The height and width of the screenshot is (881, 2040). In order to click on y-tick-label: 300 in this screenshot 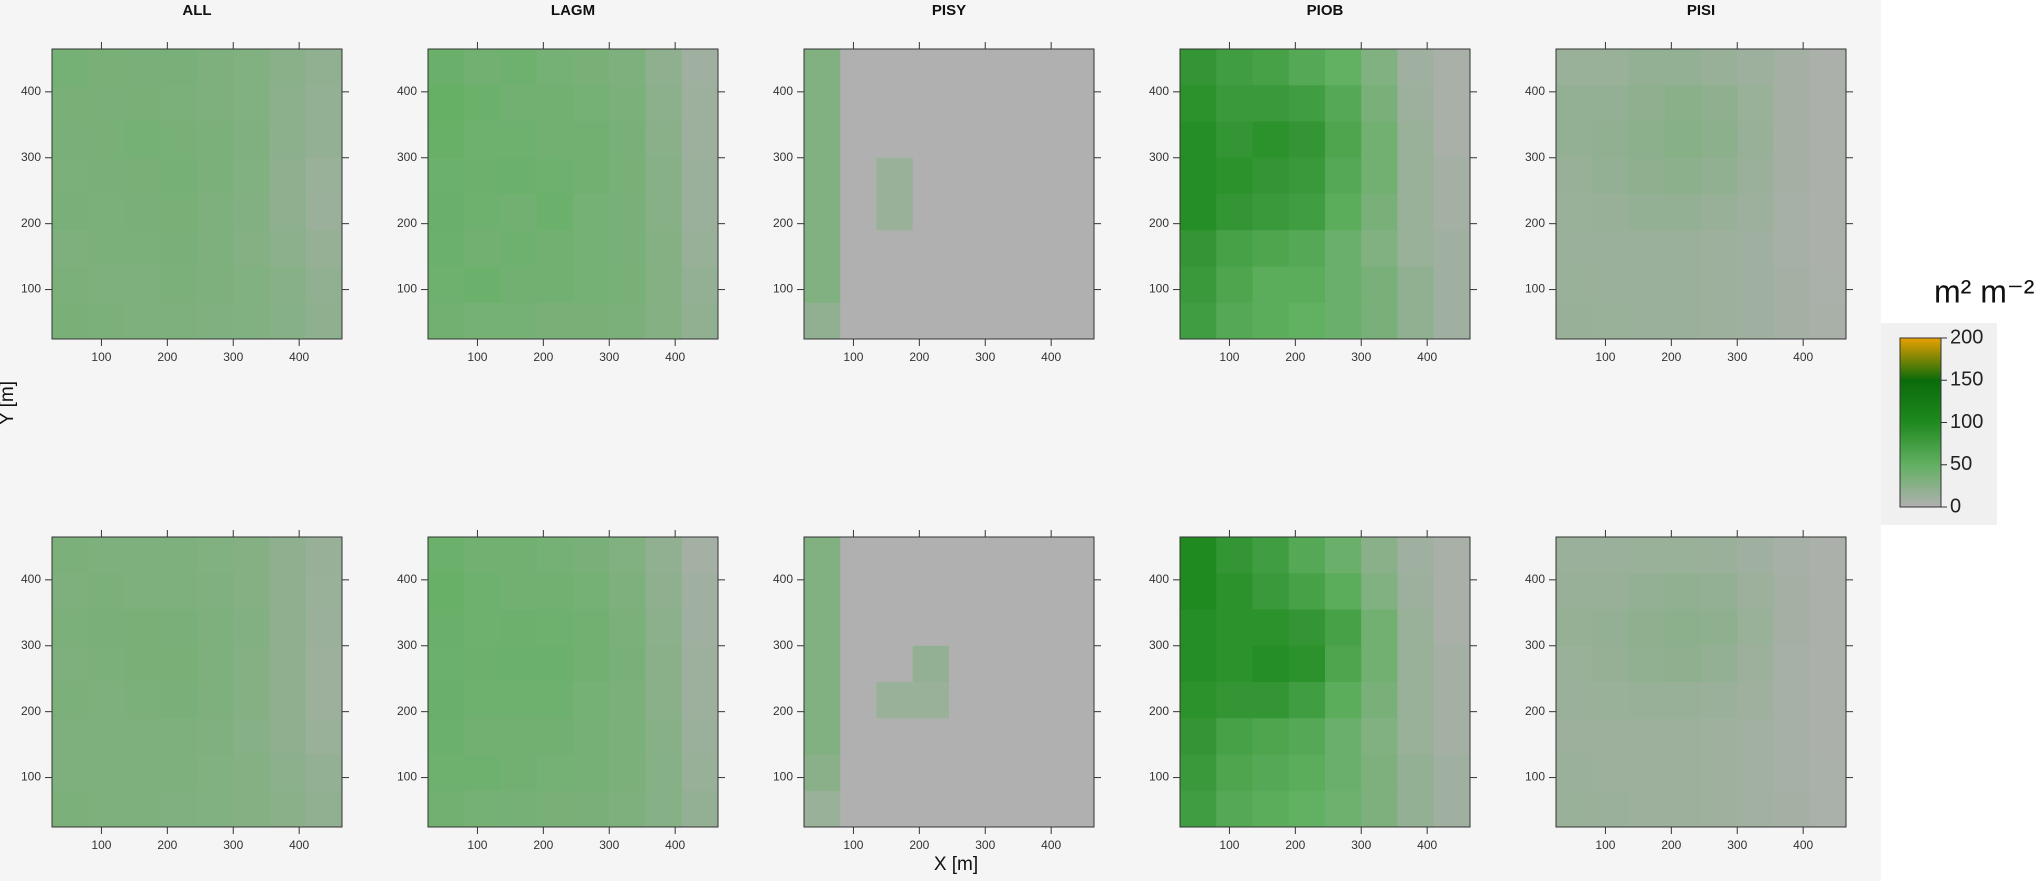, I will do `click(783, 157)`.